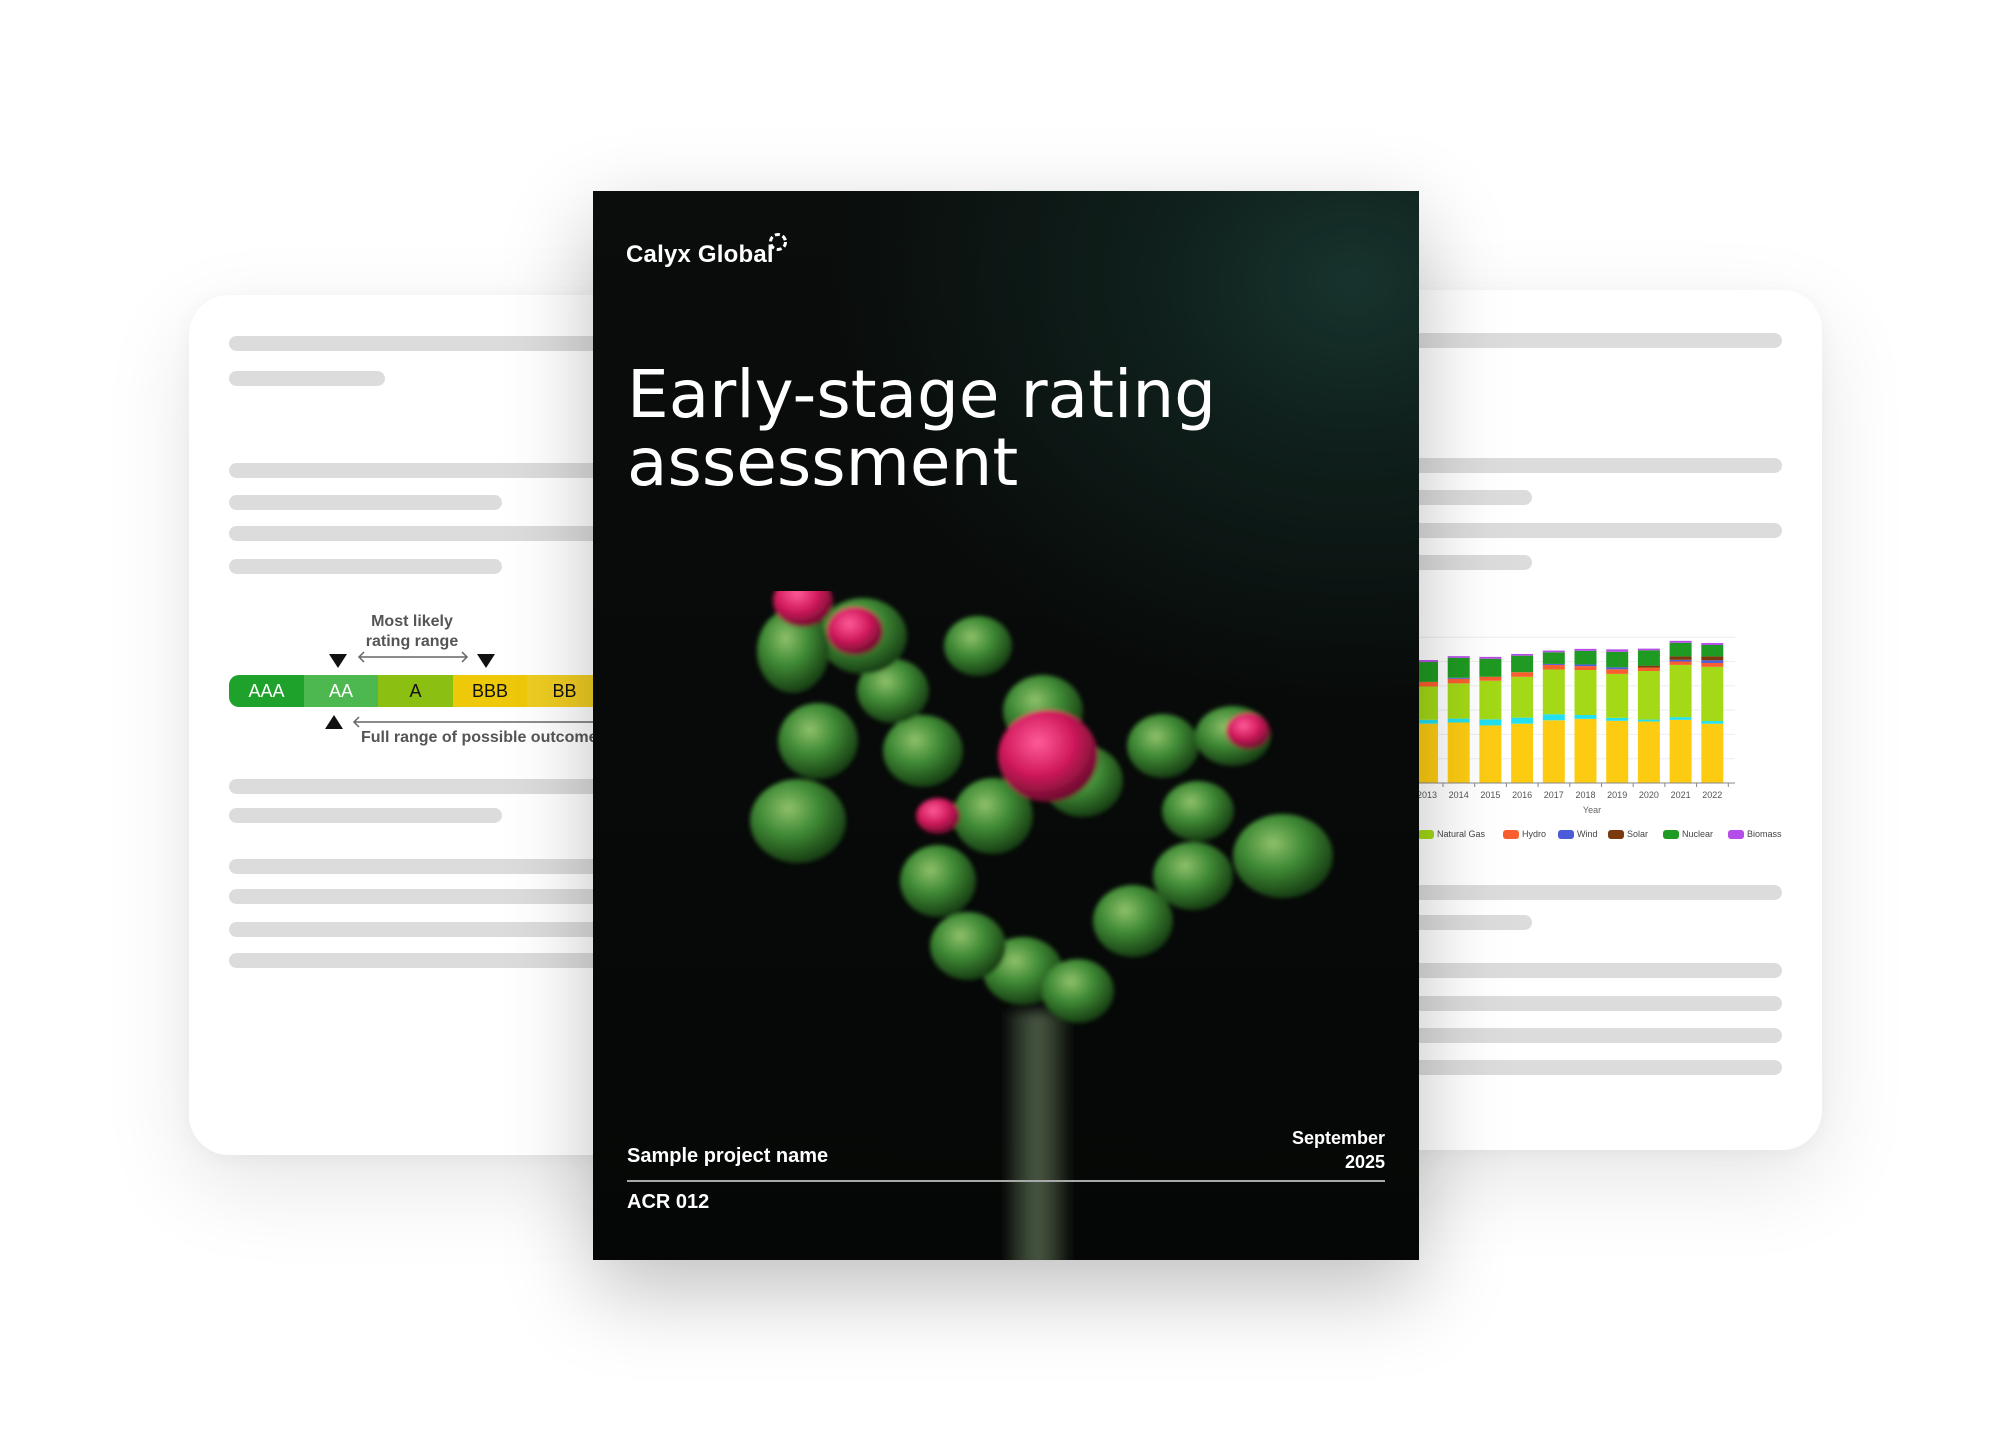  Describe the element at coordinates (1764, 834) in the screenshot. I see `legend-label: Biomass` at that location.